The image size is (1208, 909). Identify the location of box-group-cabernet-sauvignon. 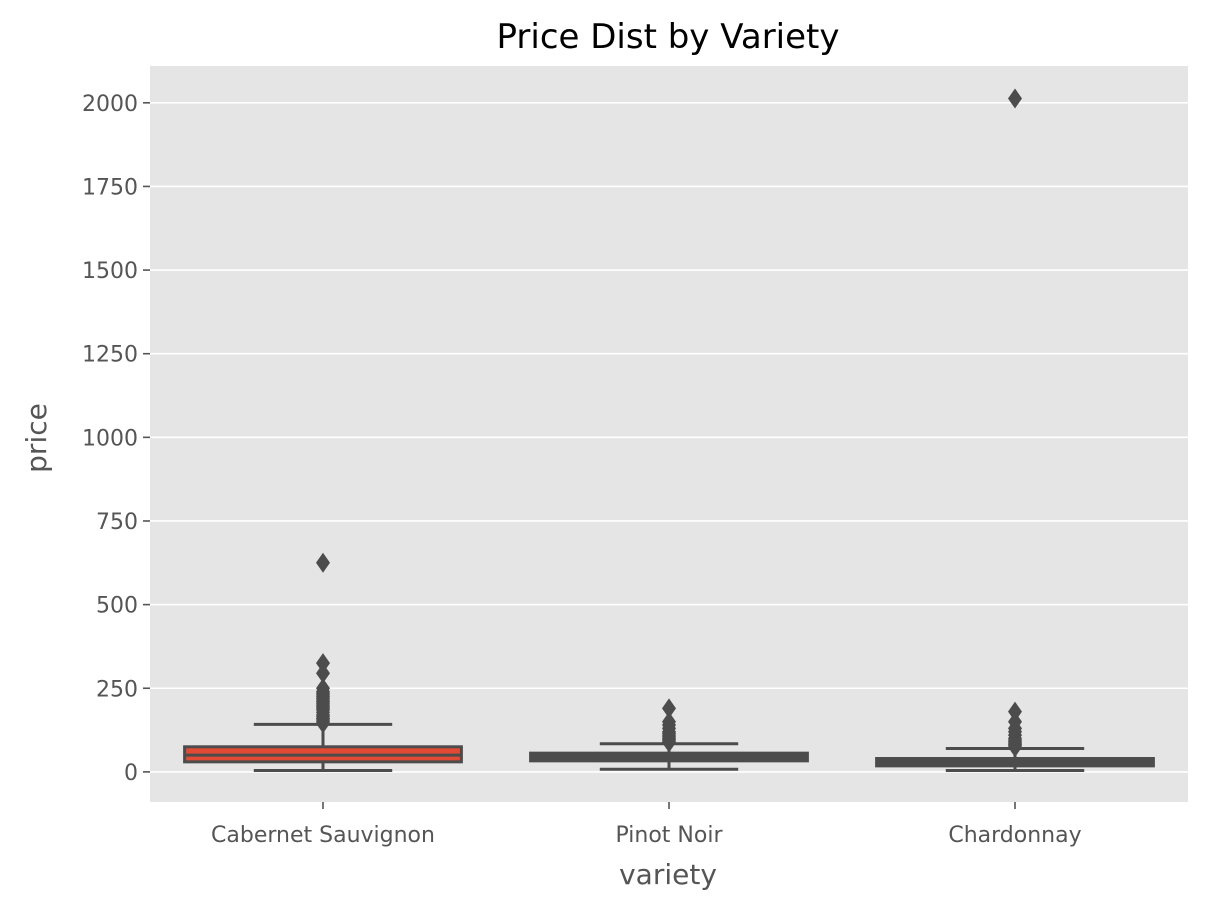
(323, 662).